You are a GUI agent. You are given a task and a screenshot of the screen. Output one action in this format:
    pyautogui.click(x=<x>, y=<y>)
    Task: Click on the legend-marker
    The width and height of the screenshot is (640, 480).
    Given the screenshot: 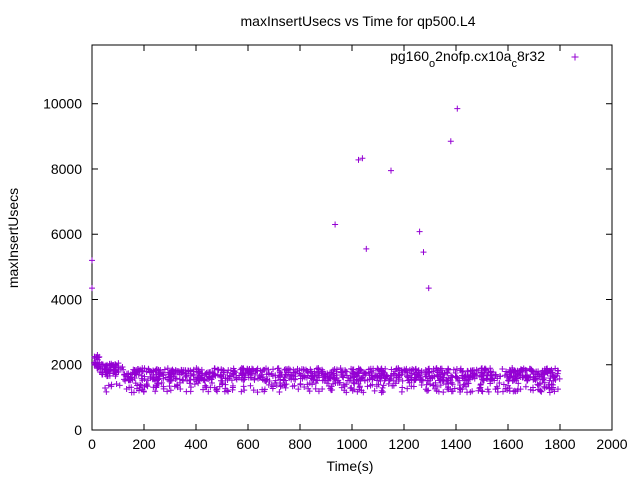 What is the action you would take?
    pyautogui.click(x=575, y=57)
    